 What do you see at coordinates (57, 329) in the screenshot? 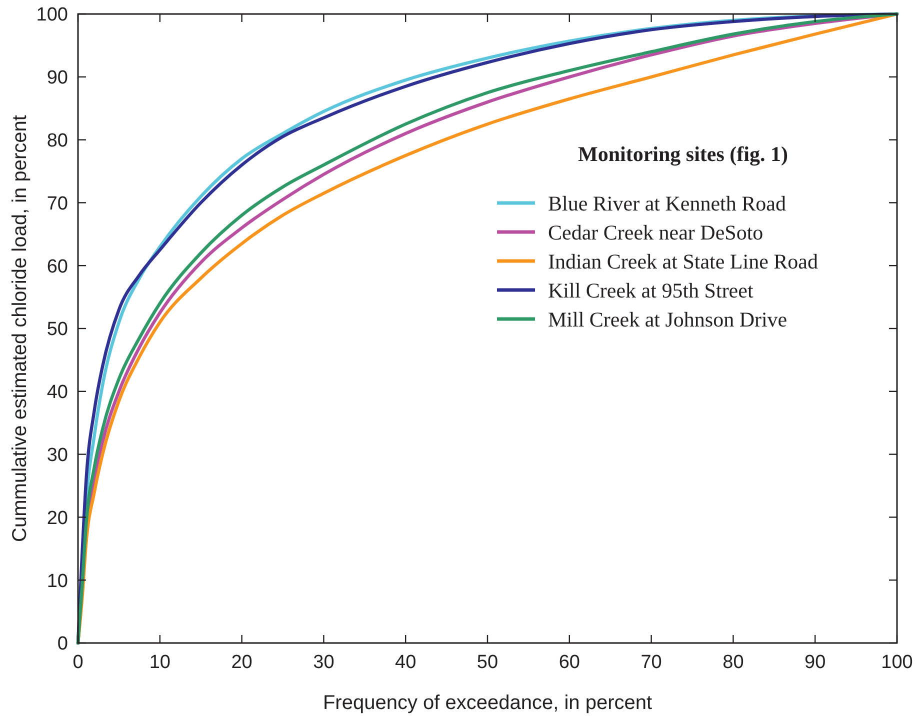
I see `y-tick-label: 50` at bounding box center [57, 329].